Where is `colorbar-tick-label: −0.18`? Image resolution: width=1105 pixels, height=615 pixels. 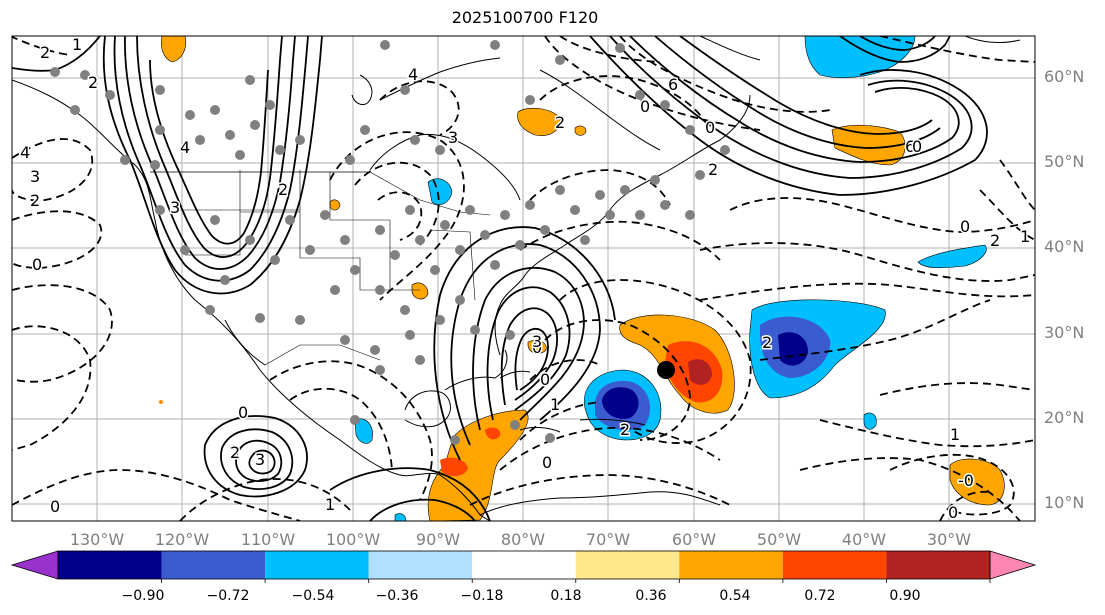 colorbar-tick-label: −0.18 is located at coordinates (482, 596).